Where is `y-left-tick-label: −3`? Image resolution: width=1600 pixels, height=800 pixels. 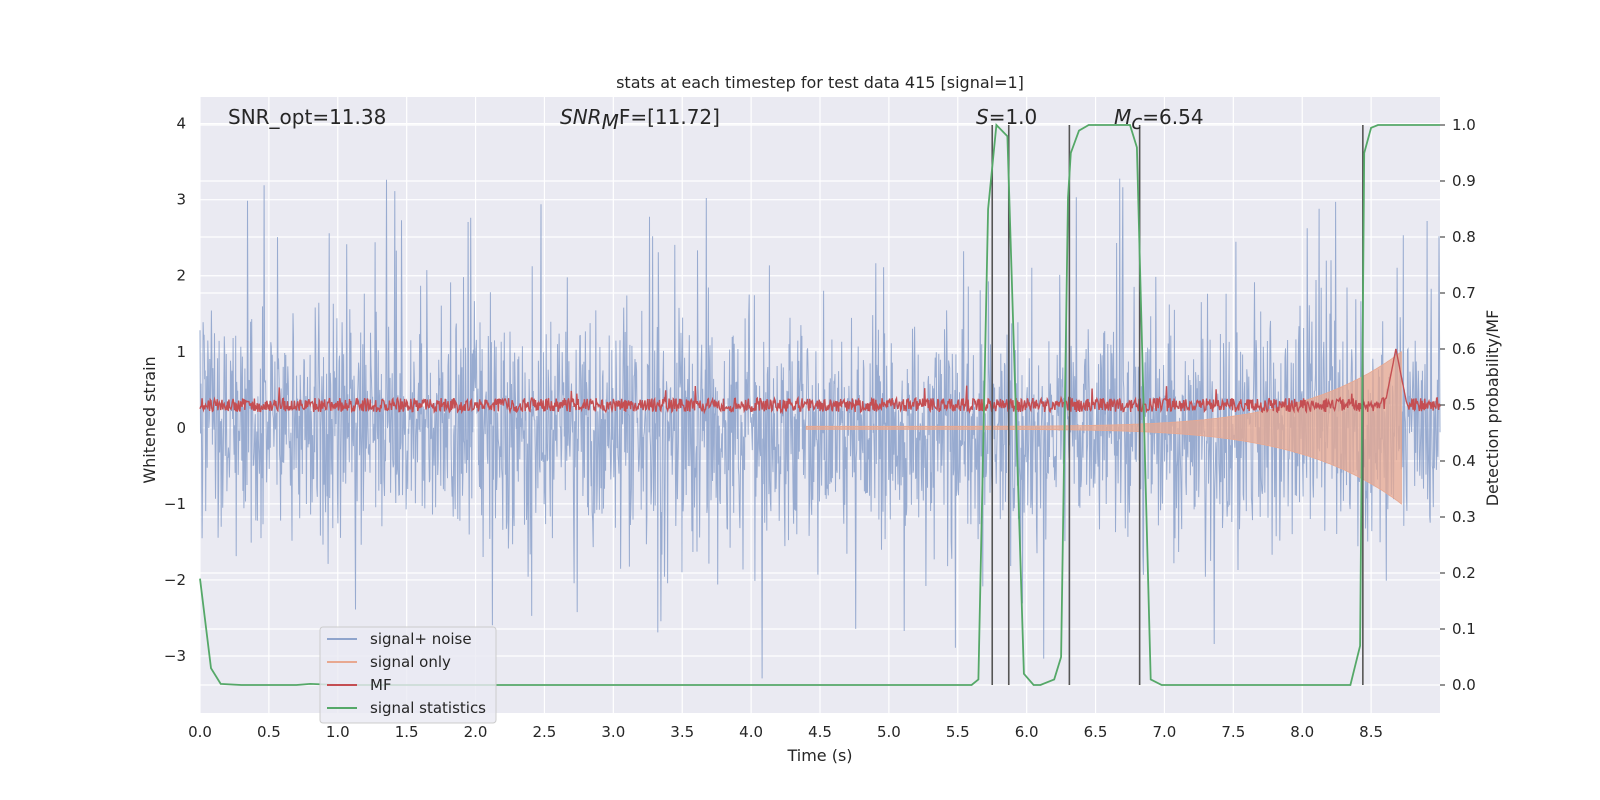 y-left-tick-label: −3 is located at coordinates (175, 656).